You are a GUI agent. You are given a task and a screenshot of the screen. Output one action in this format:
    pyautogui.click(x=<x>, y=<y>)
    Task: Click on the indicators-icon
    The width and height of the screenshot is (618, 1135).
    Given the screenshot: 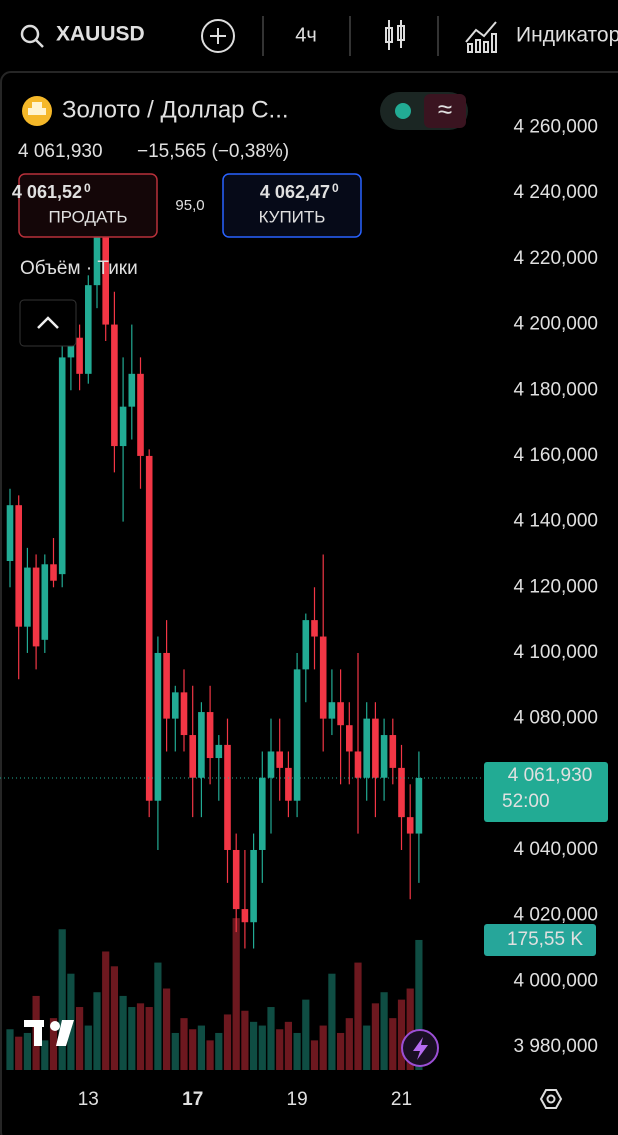 What is the action you would take?
    pyautogui.click(x=481, y=37)
    